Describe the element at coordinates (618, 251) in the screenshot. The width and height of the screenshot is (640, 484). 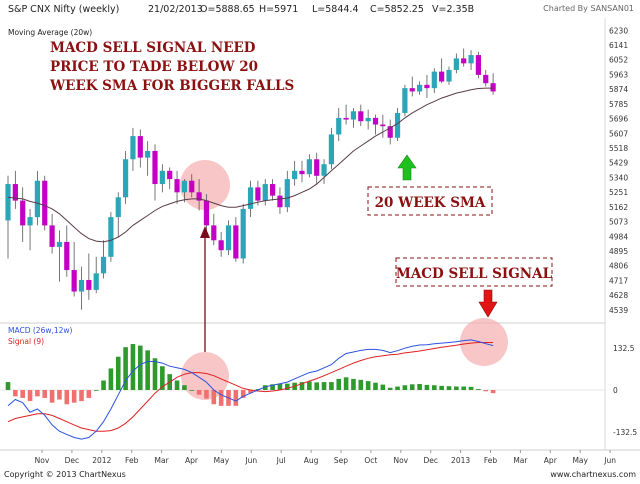
I see `price-tick-label: 4895` at that location.